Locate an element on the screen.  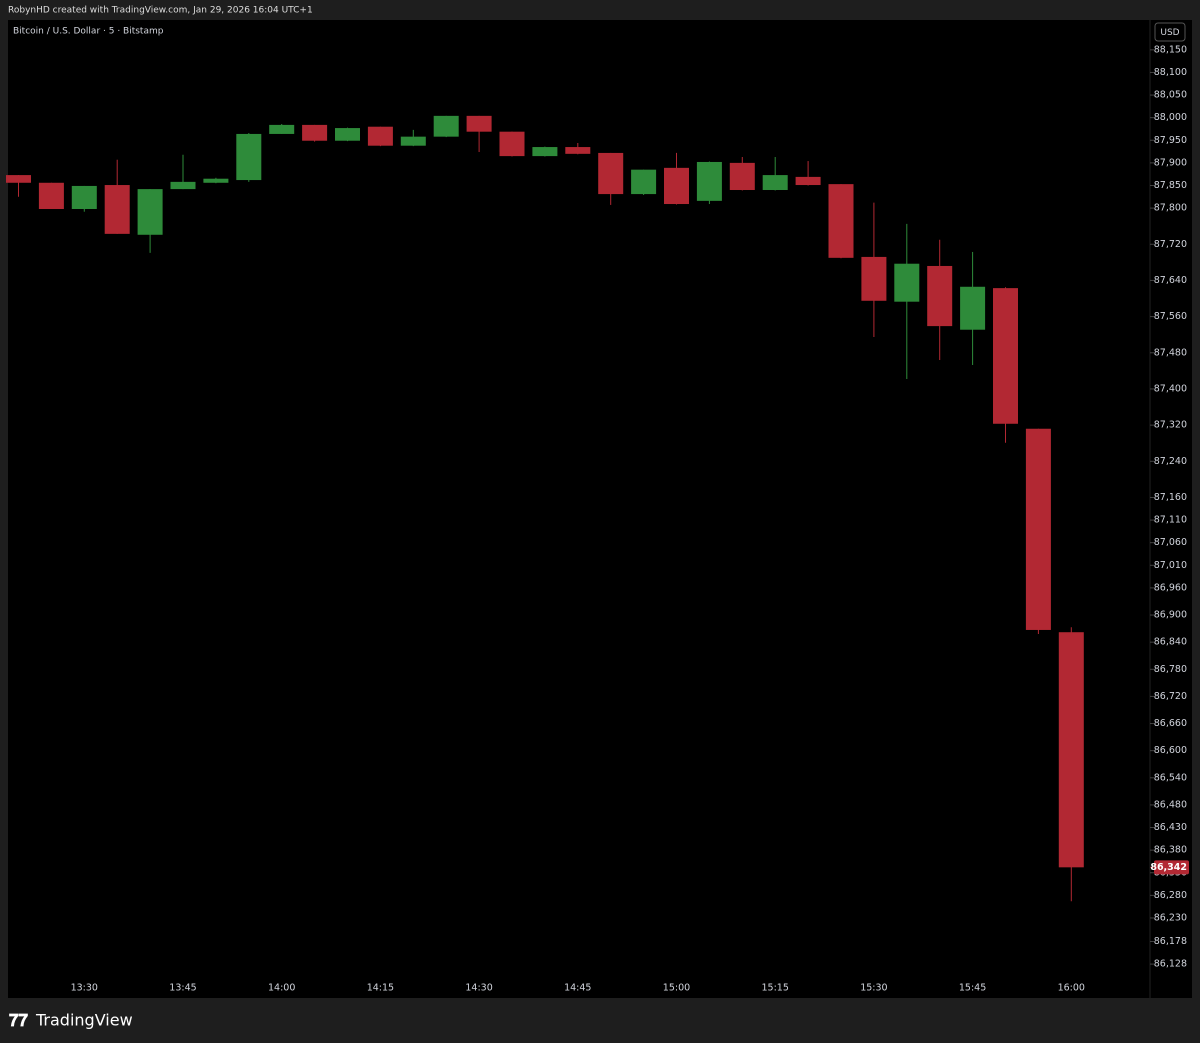
currency: USD is located at coordinates (1169, 33).